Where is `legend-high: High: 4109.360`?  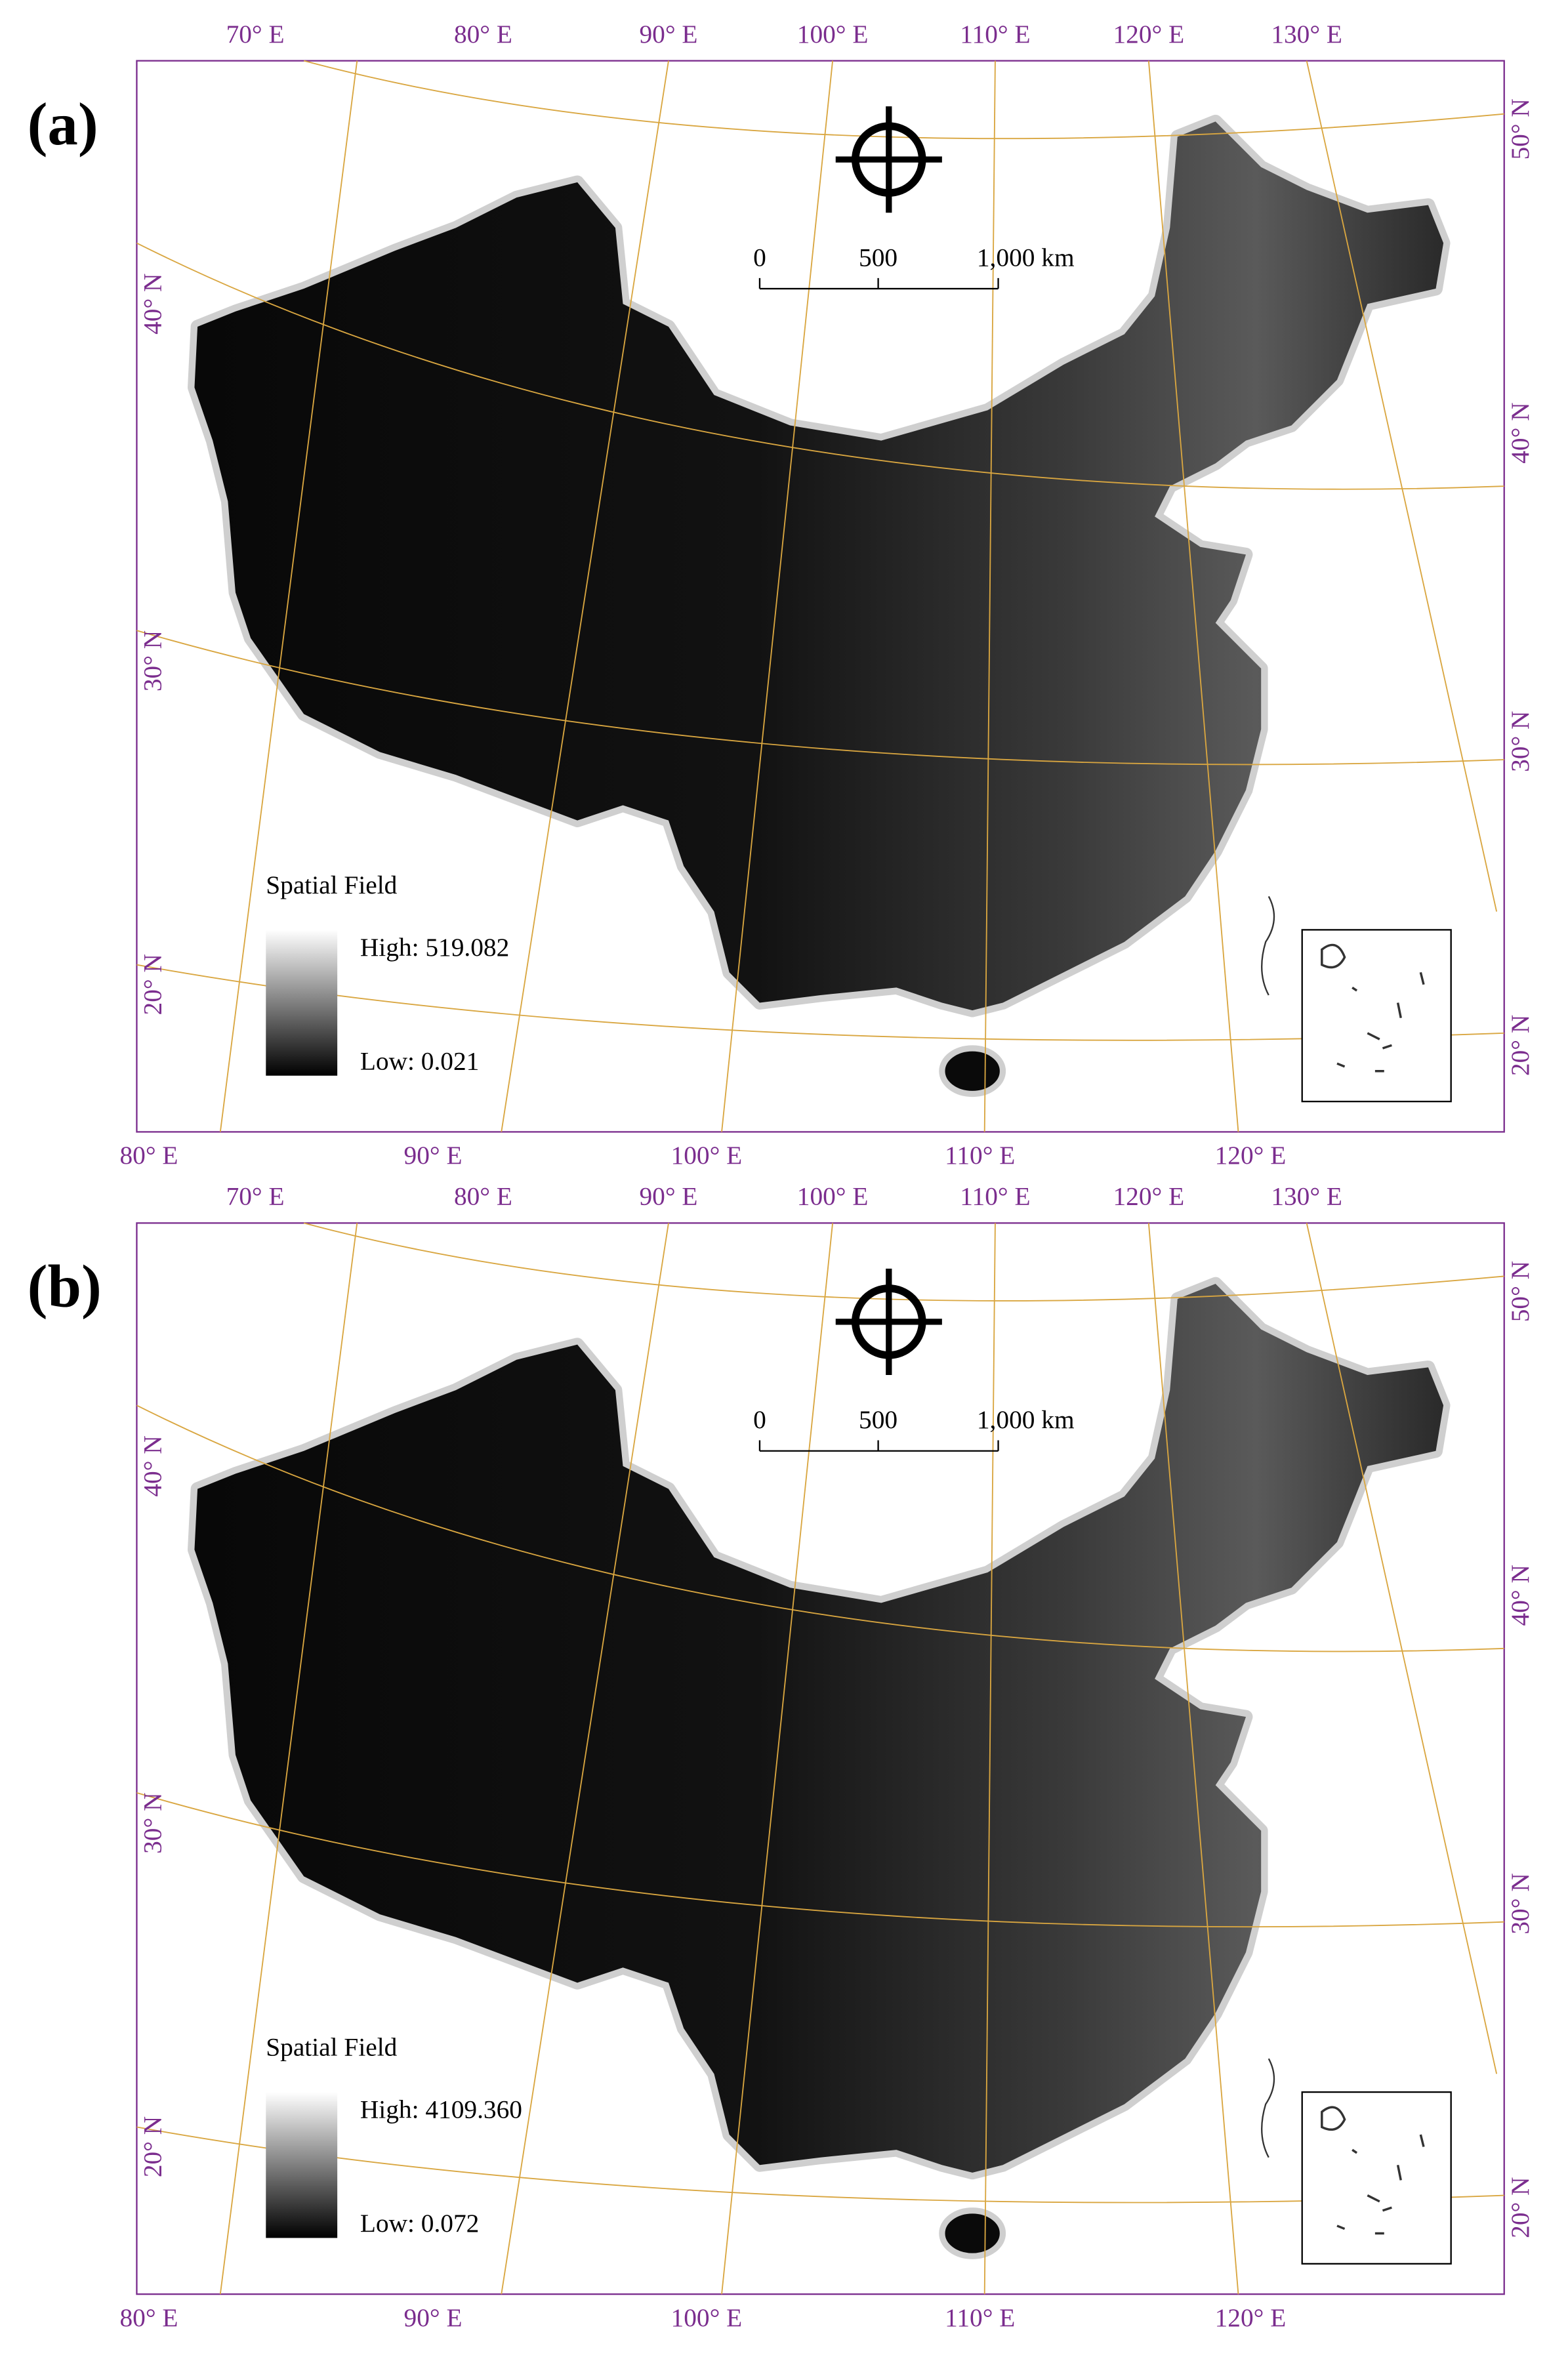
legend-high: High: 4109.360 is located at coordinates (441, 2109).